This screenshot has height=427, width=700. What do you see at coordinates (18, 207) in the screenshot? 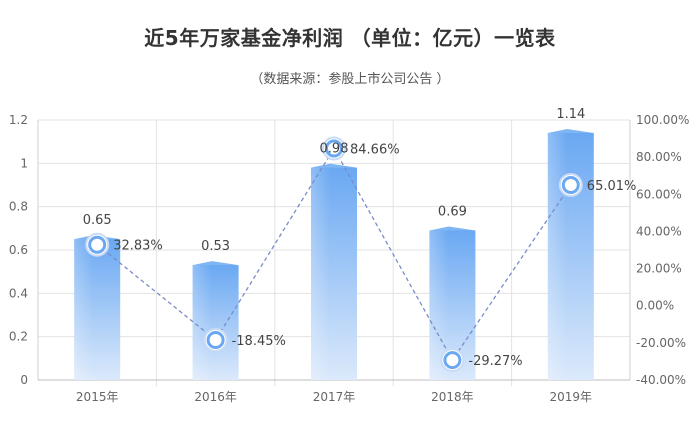
I see `y-left-tick-label: 0.8` at bounding box center [18, 207].